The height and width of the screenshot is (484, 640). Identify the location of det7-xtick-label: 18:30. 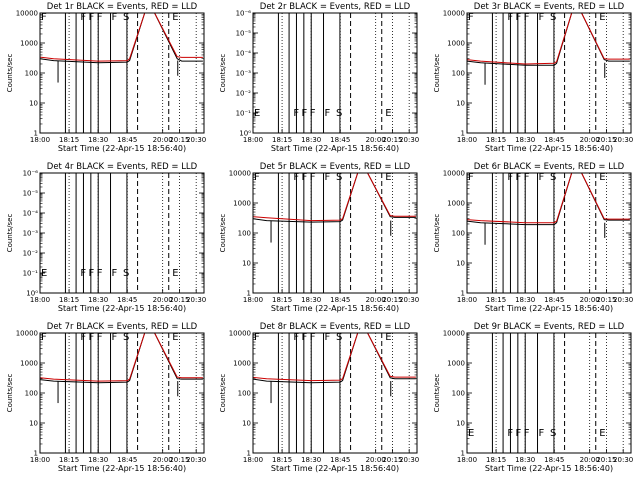
(98, 460).